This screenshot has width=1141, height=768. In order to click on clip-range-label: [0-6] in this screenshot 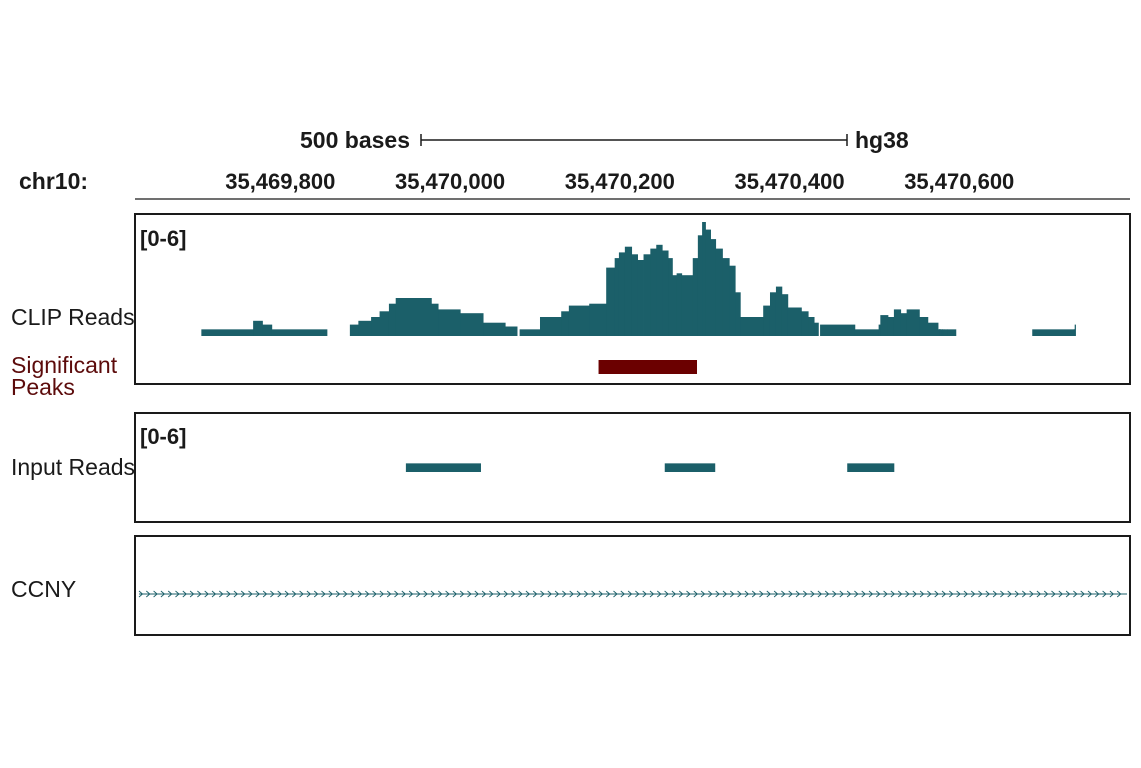, I will do `click(163, 238)`.